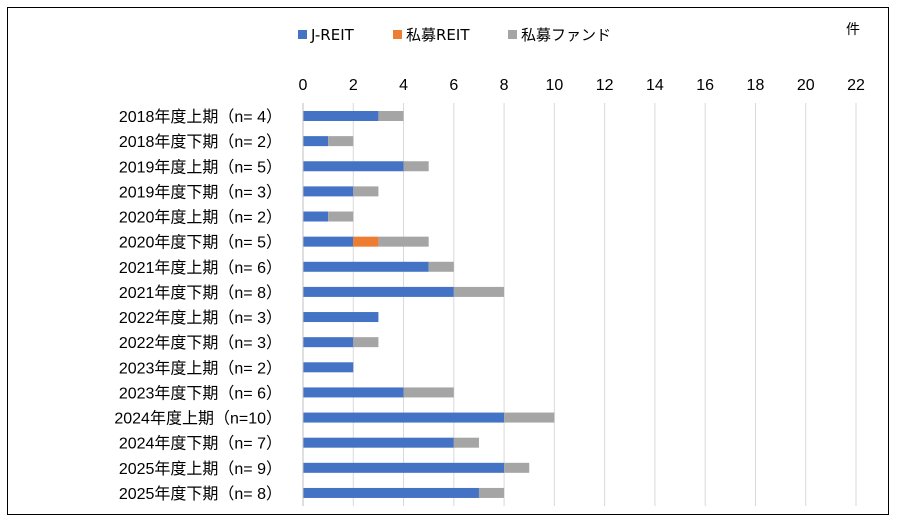 Image resolution: width=900 pixels, height=525 pixels. Describe the element at coordinates (200, 368) in the screenshot. I see `category-label: 2023年度上期（n= 2）` at that location.